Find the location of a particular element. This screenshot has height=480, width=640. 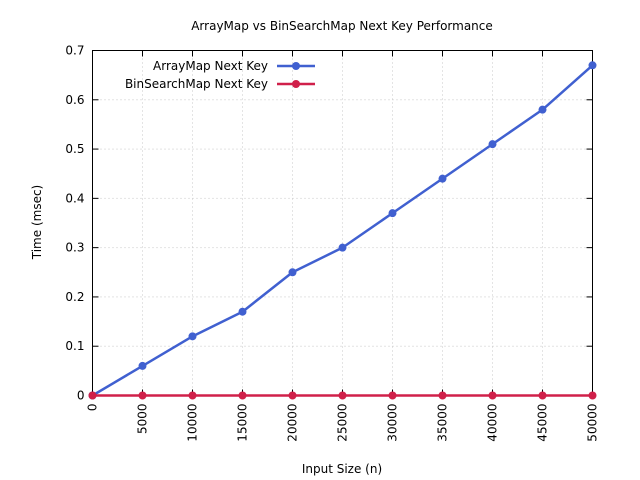

y-tick-label: 0.4 is located at coordinates (74, 198).